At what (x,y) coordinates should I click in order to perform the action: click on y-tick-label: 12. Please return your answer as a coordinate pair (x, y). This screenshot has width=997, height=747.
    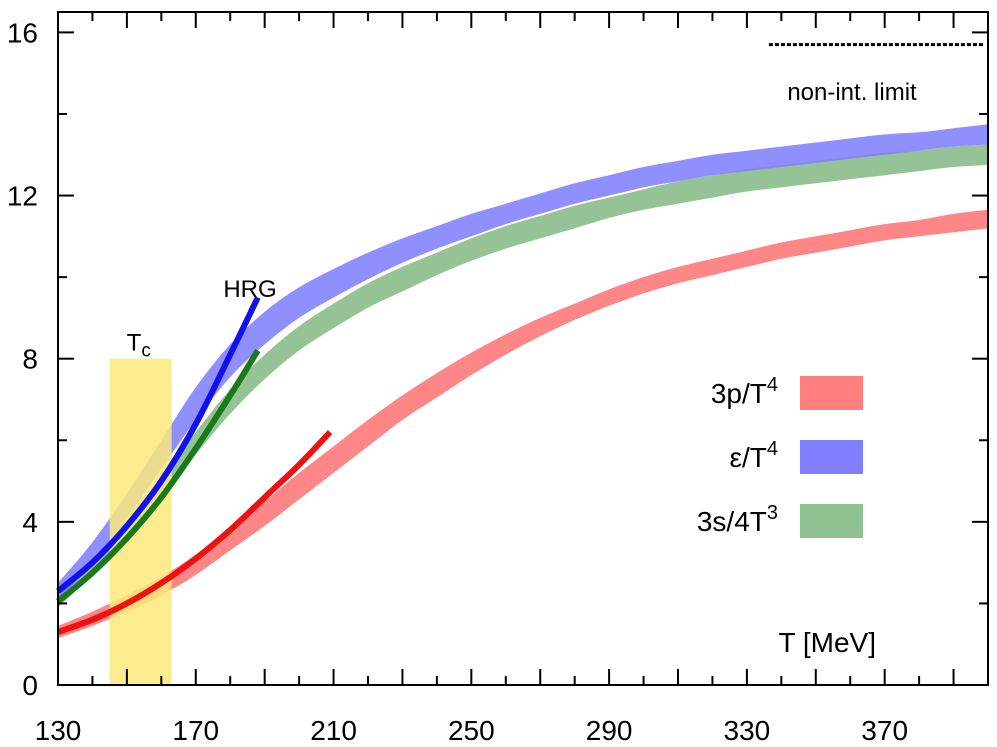
    Looking at the image, I should click on (22, 196).